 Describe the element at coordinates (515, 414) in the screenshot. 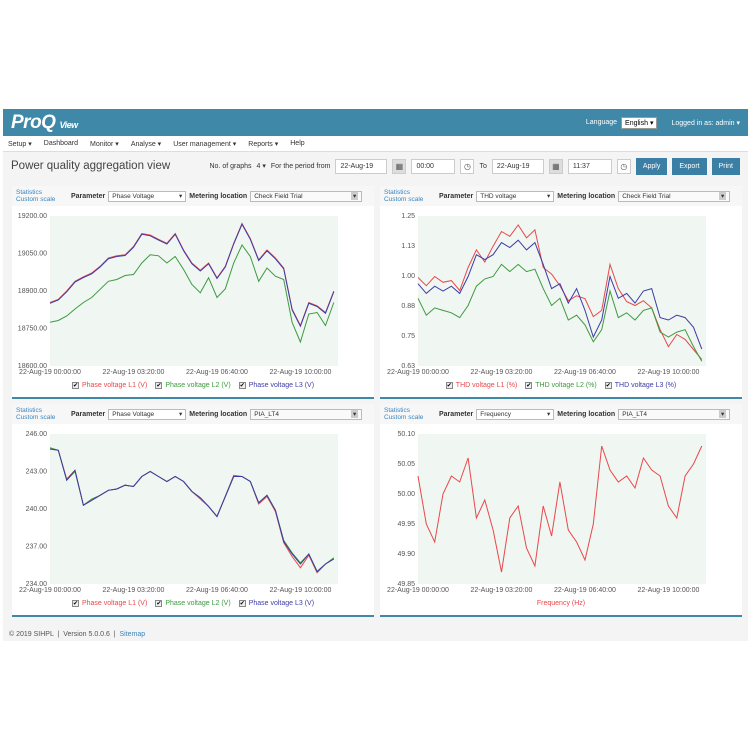

I see `parameter-select: Frequency ▾` at that location.